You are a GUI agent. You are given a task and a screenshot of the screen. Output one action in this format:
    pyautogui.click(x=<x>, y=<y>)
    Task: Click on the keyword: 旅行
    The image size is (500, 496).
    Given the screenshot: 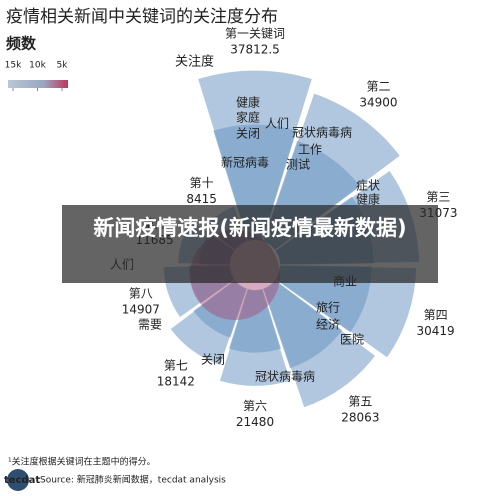 What is the action you would take?
    pyautogui.click(x=328, y=308)
    